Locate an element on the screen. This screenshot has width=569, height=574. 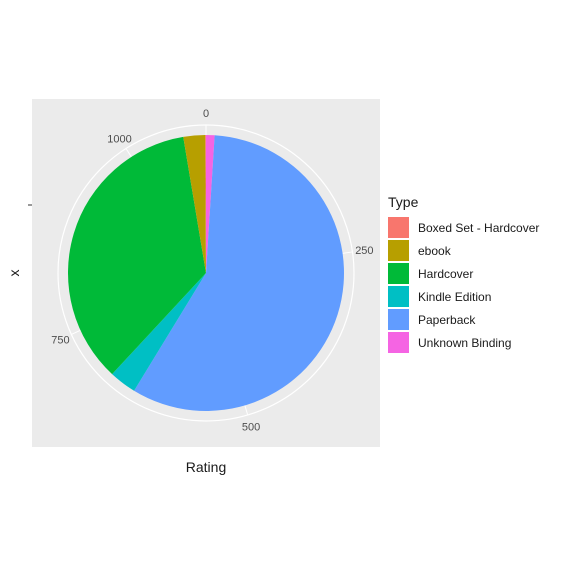
legend-item: Kindle Edition is located at coordinates (463, 296).